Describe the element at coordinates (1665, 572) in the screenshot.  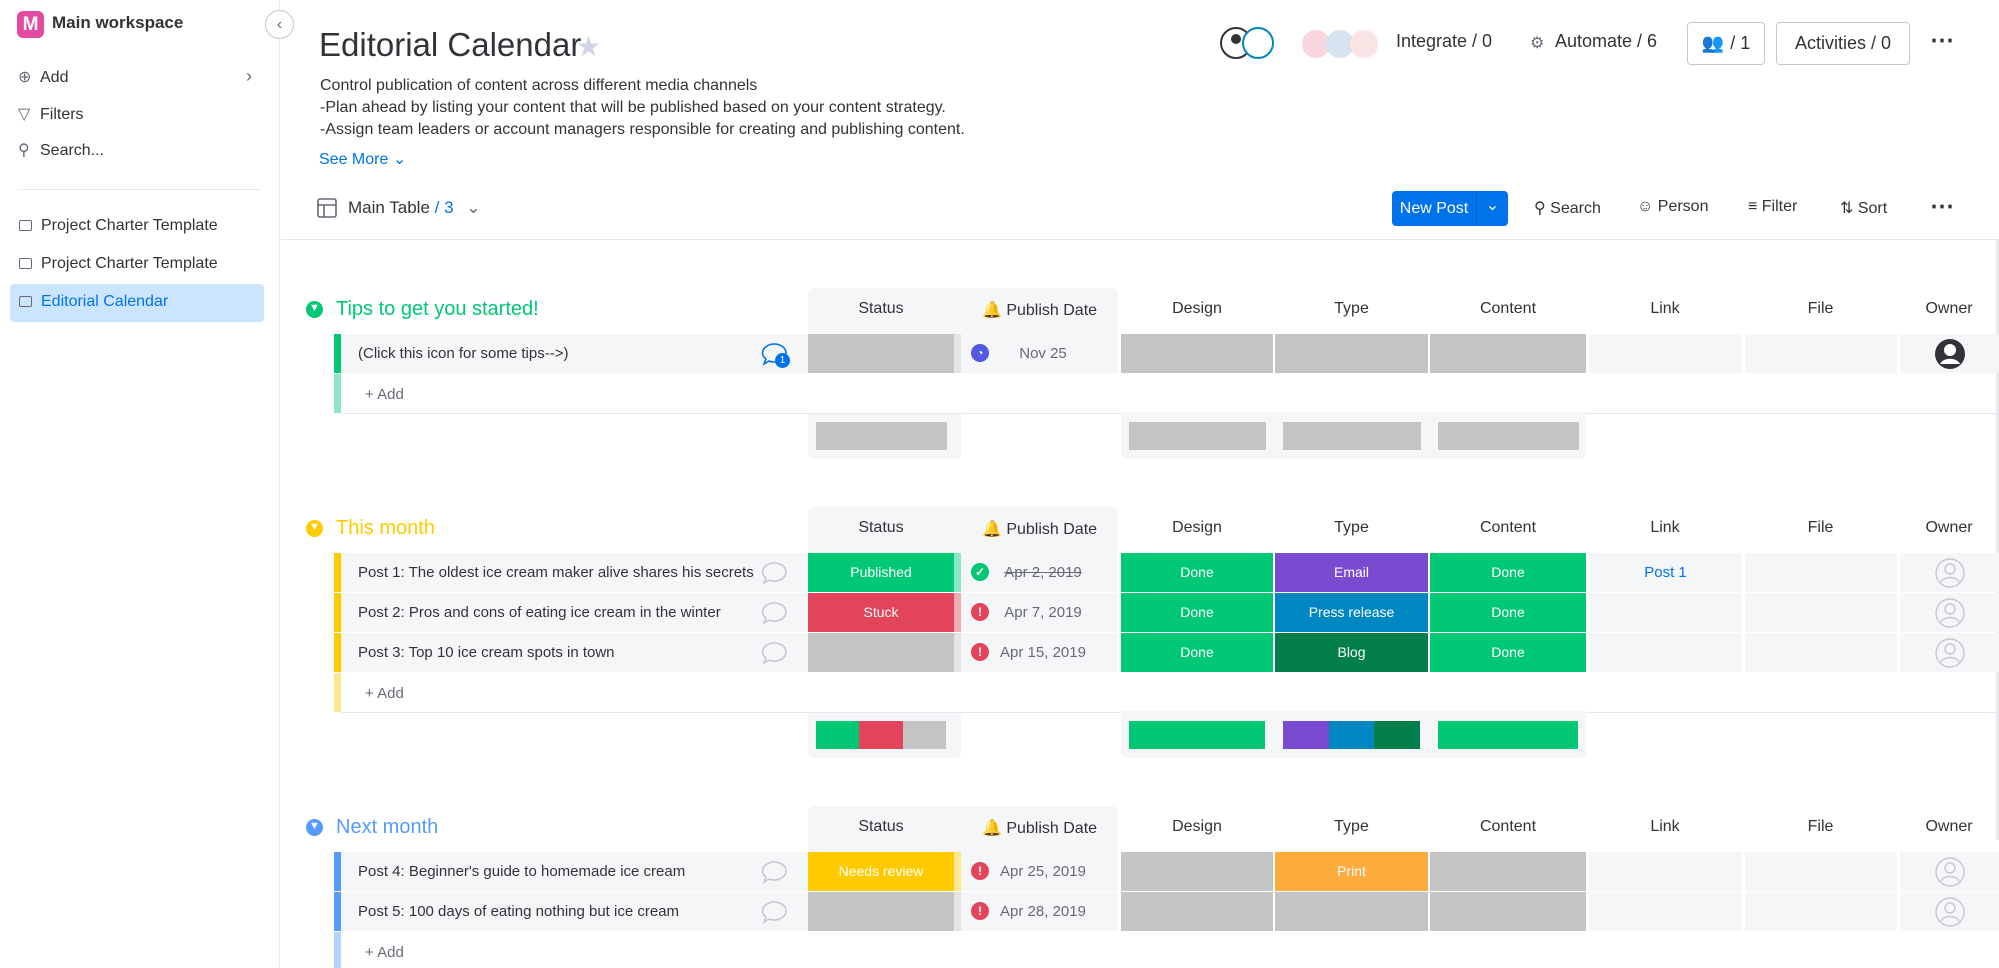
I see `link-cell: Post 1` at that location.